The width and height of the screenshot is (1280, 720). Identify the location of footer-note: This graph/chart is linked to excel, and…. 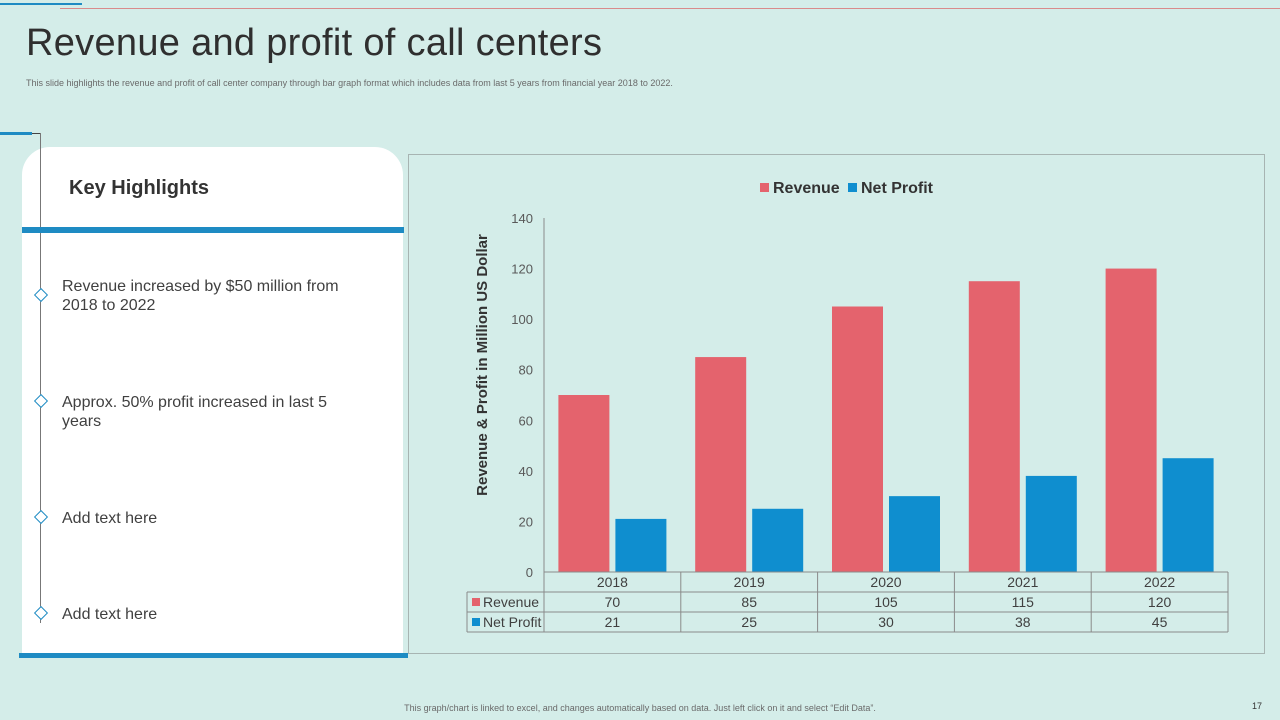
(640, 708).